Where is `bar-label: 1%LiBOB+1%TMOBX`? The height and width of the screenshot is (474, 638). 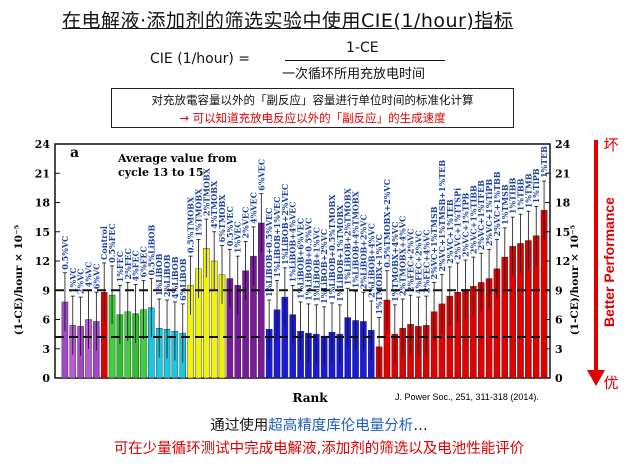
bar-label: 1%LiBOB+1%TMOBX is located at coordinates (340, 253).